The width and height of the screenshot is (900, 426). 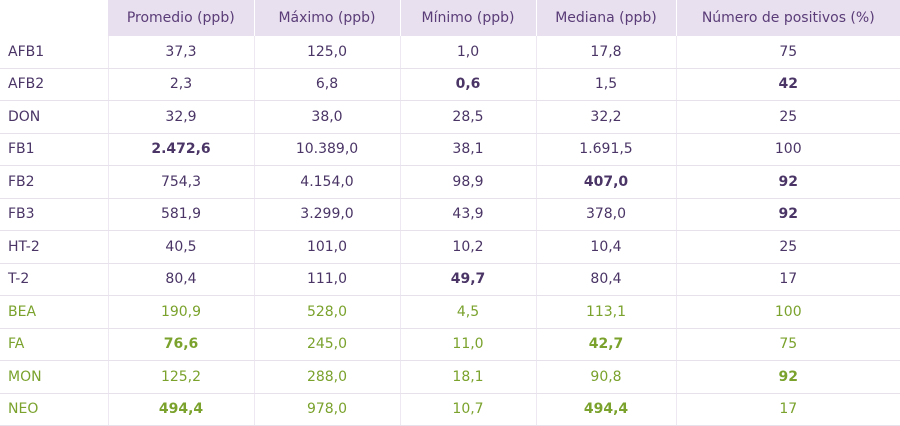 What do you see at coordinates (605, 18) in the screenshot?
I see `header-mediana: Mediana (ppb)` at bounding box center [605, 18].